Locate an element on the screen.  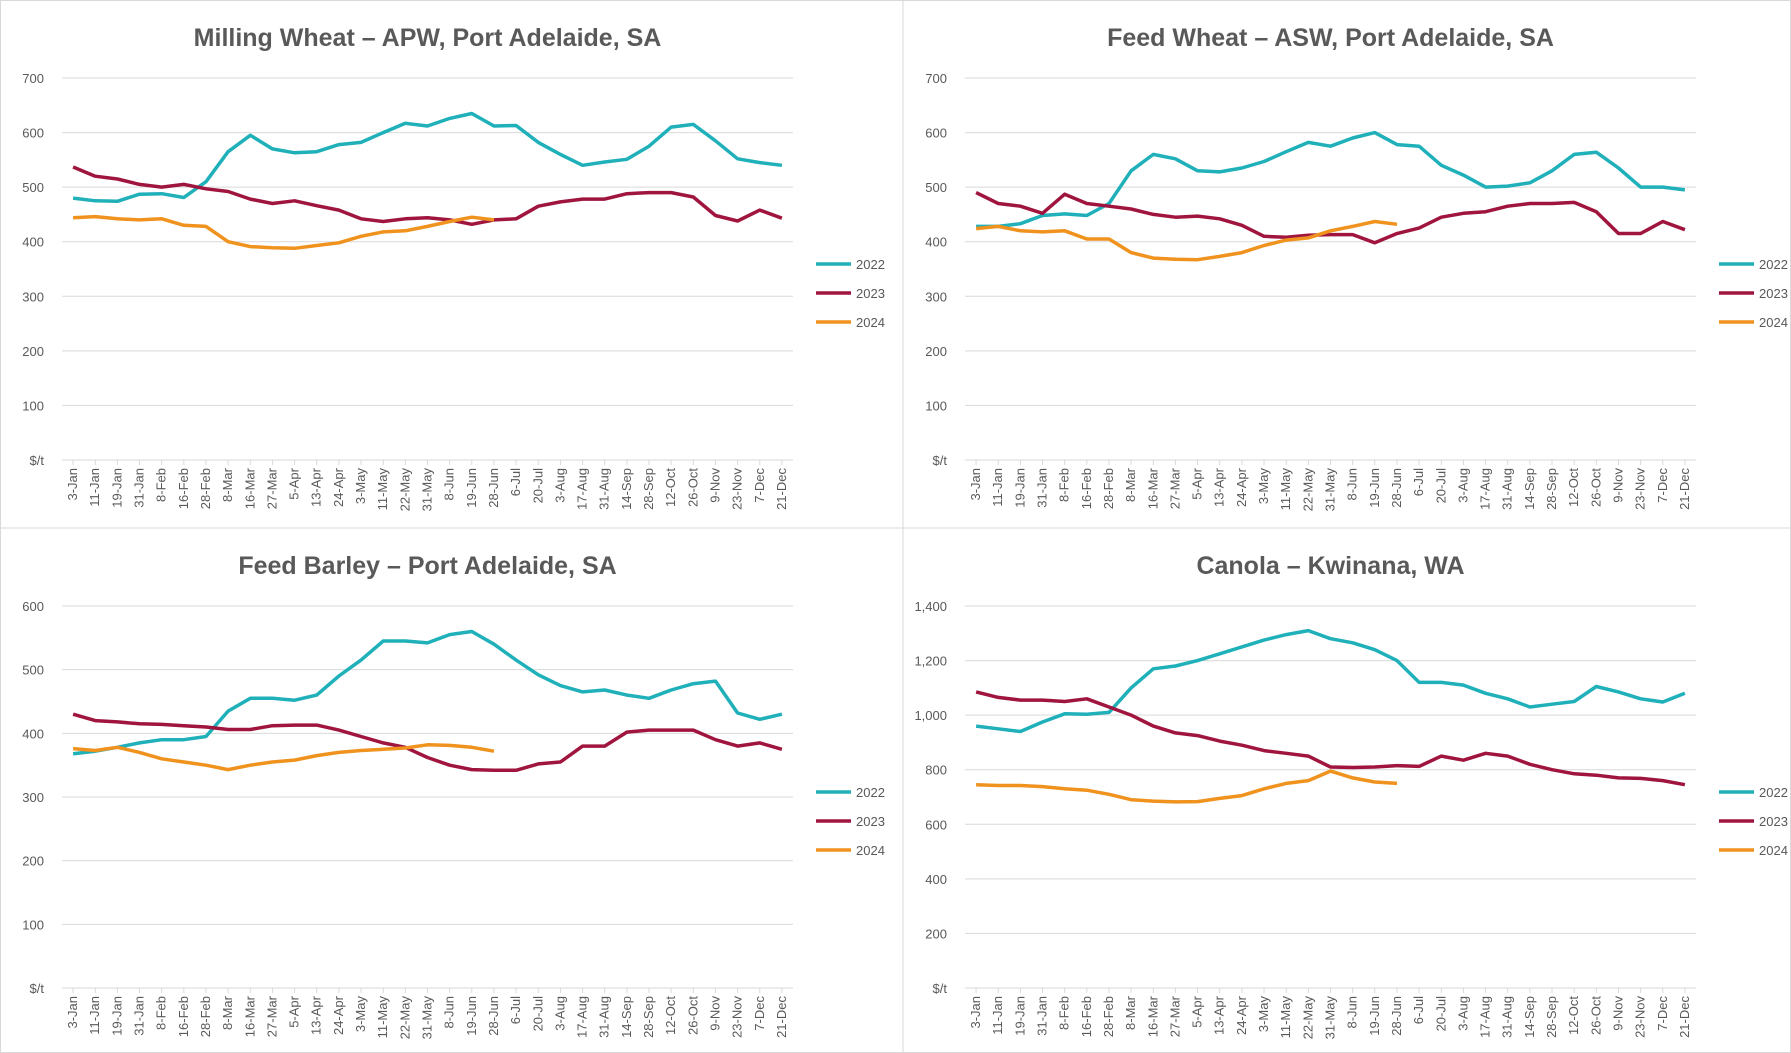
y-tick-label: 800 is located at coordinates (936, 770).